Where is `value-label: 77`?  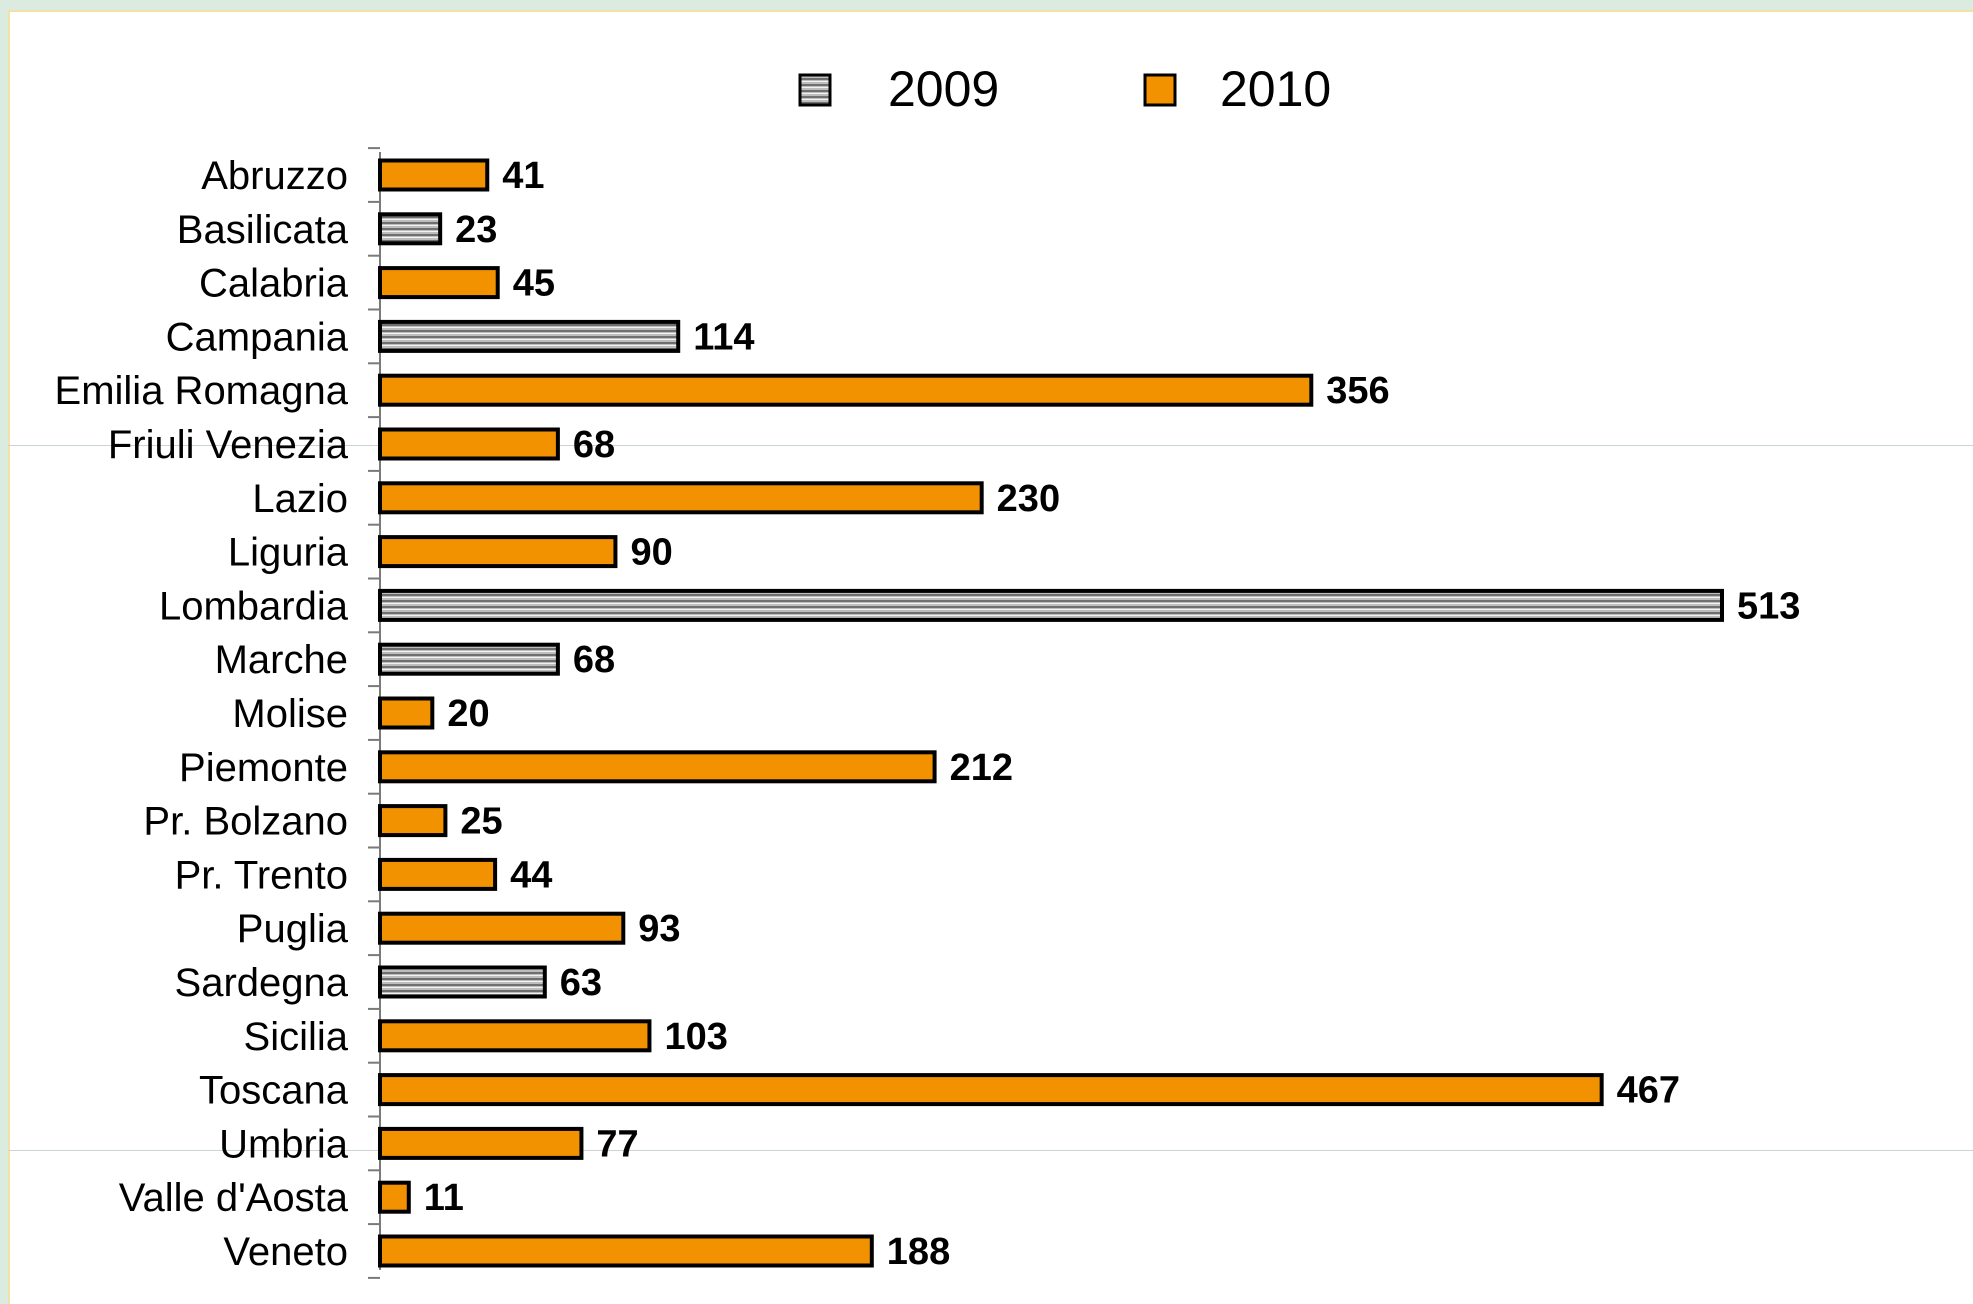 value-label: 77 is located at coordinates (617, 1144).